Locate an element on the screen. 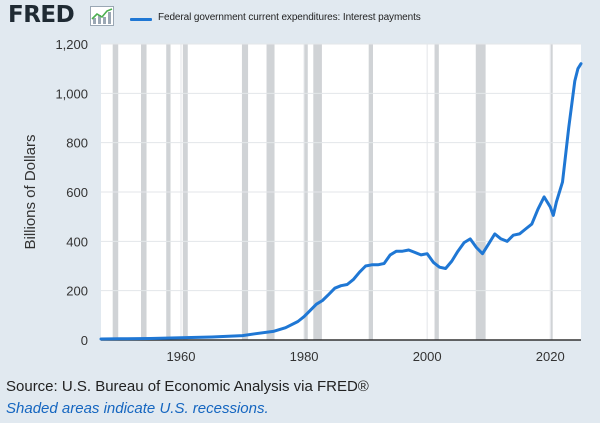 Image resolution: width=600 pixels, height=423 pixels. x-tick-label: 2020 is located at coordinates (550, 356).